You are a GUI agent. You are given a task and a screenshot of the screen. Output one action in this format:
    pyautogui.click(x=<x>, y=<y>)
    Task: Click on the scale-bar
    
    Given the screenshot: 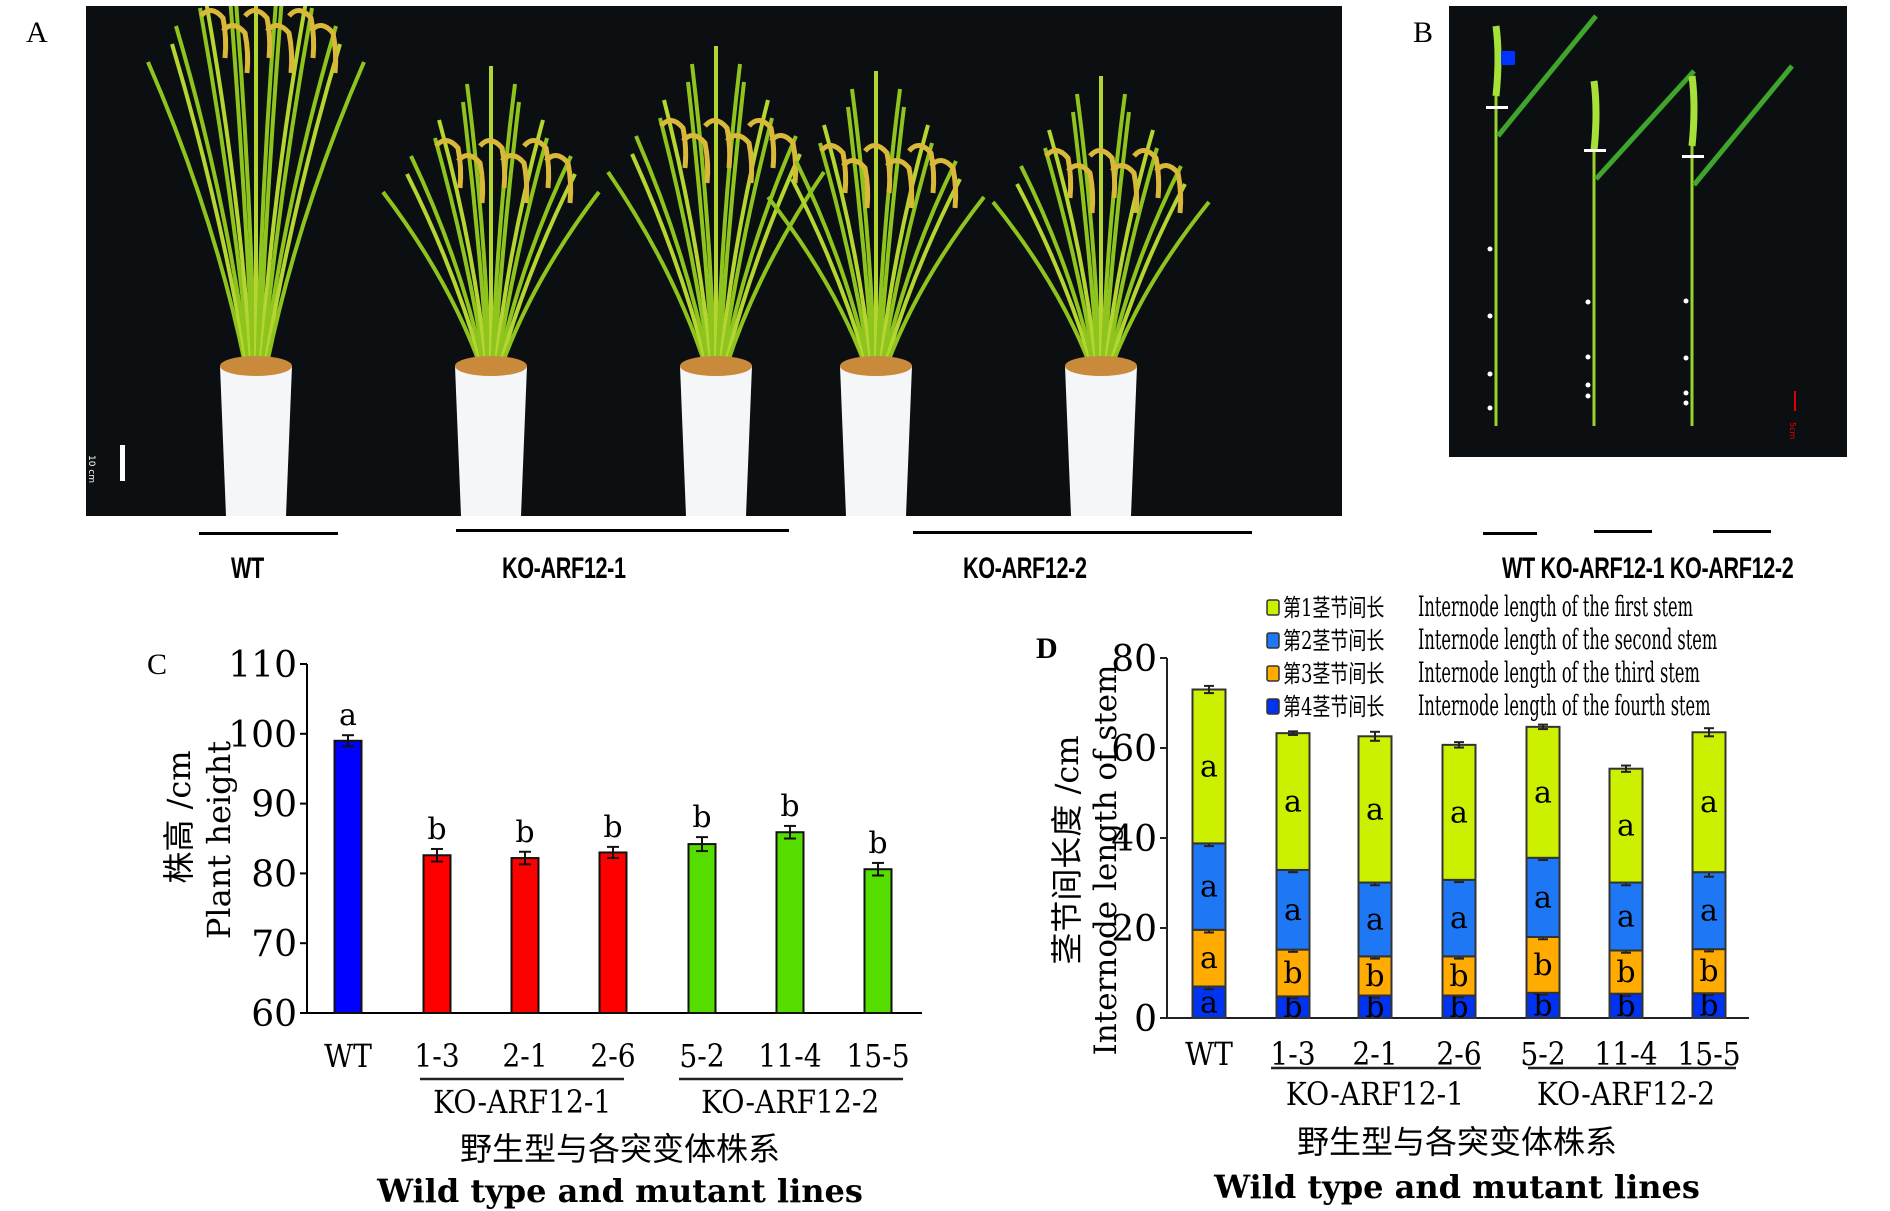 What is the action you would take?
    pyautogui.click(x=1795, y=401)
    